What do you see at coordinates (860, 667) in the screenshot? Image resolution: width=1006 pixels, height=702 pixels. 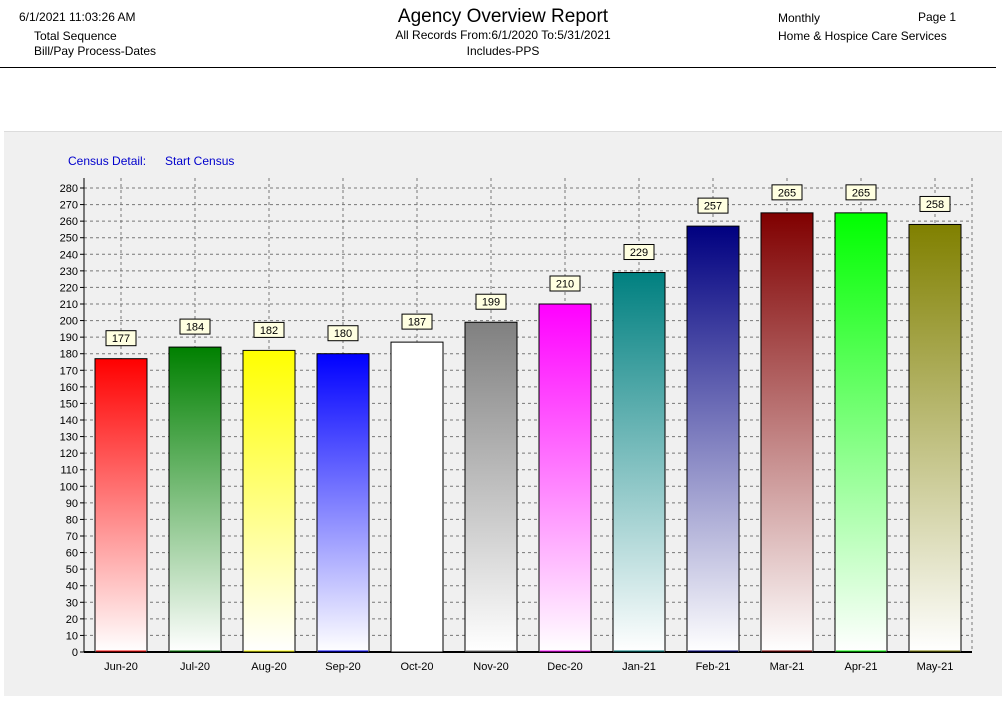 I see `x-category-label: Apr-21` at bounding box center [860, 667].